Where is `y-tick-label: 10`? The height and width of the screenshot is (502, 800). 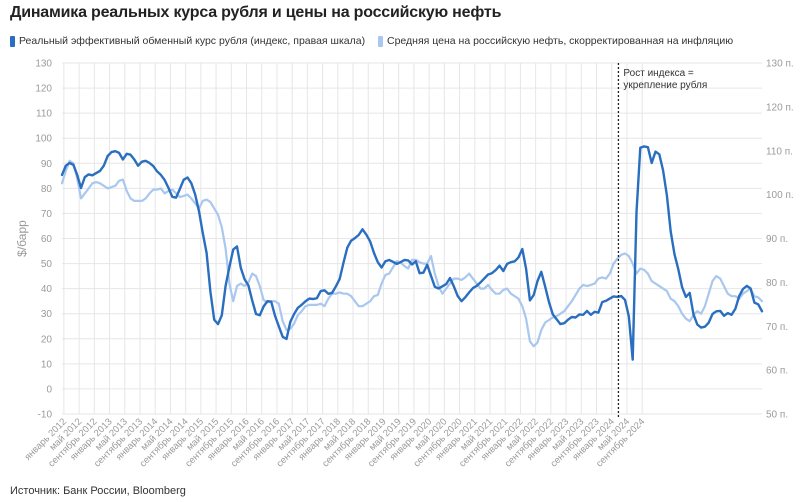 y-tick-label: 10 is located at coordinates (47, 364).